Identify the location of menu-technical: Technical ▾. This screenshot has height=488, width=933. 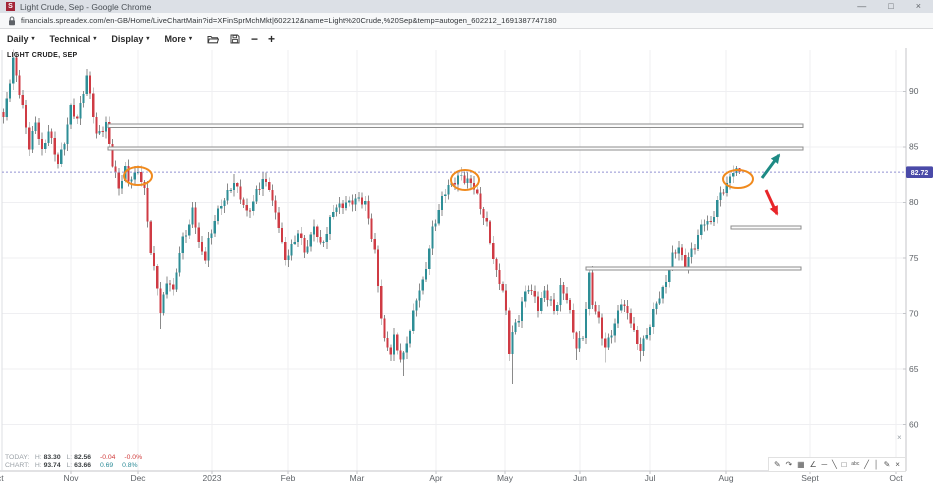
(73, 39).